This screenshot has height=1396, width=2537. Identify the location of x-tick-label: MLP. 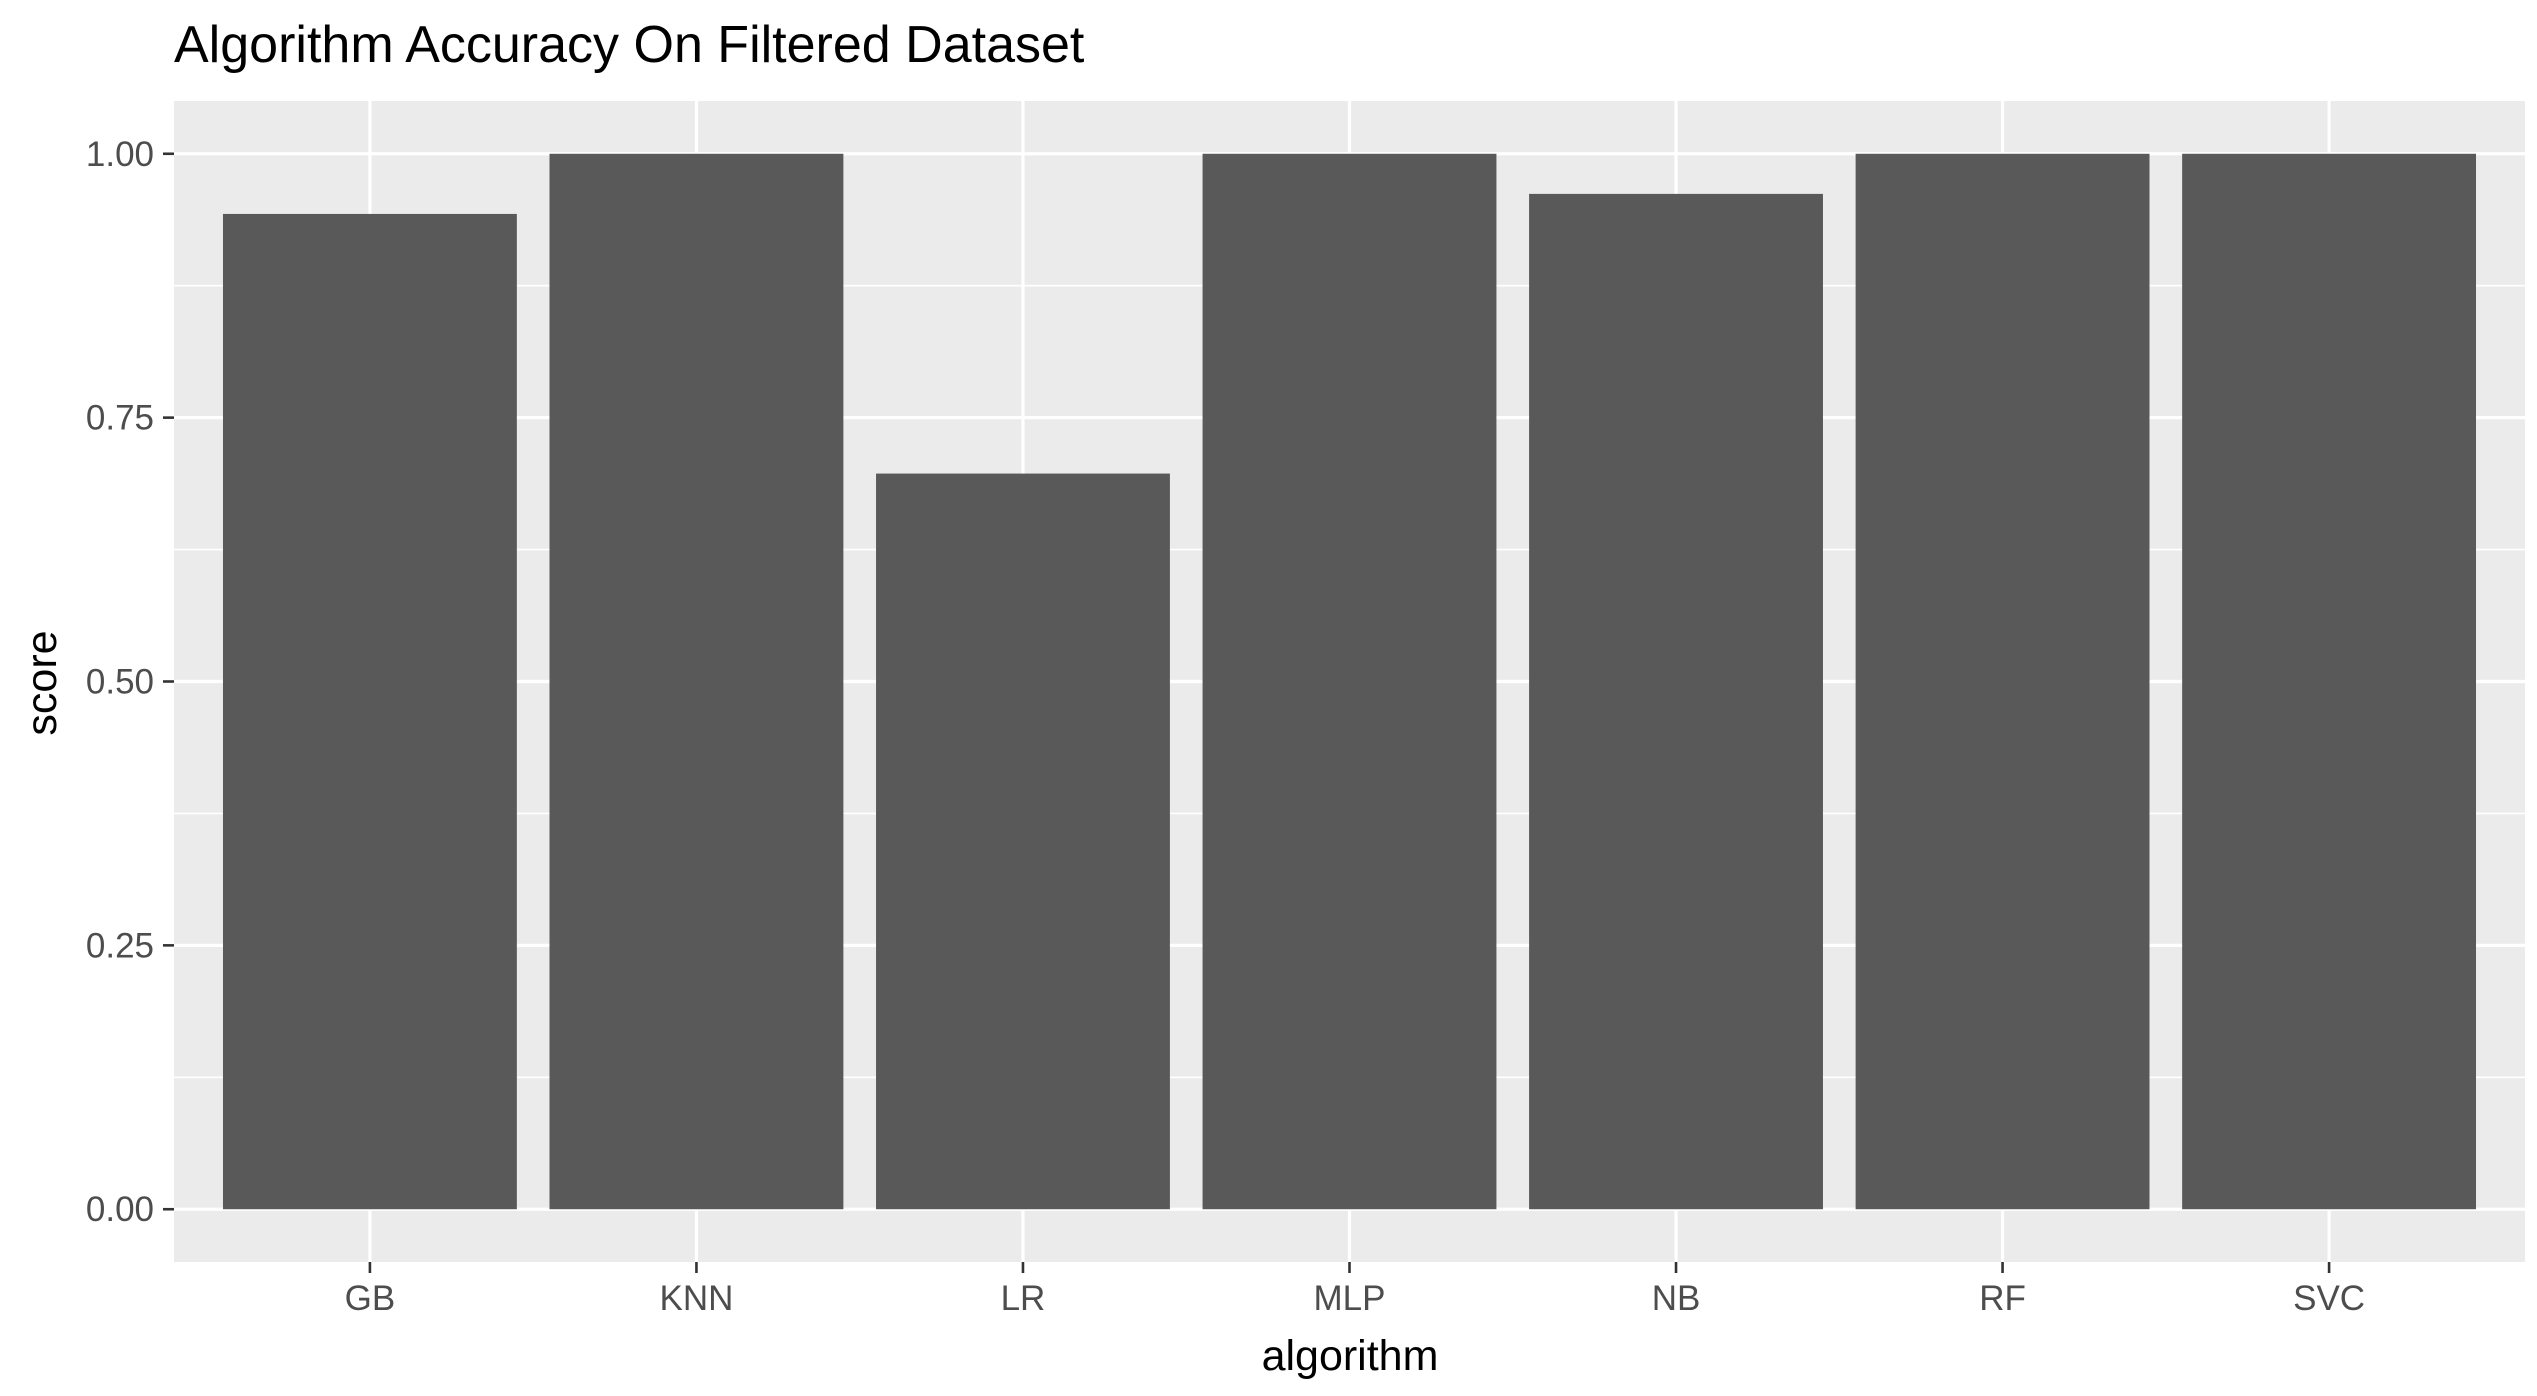
(1350, 1298).